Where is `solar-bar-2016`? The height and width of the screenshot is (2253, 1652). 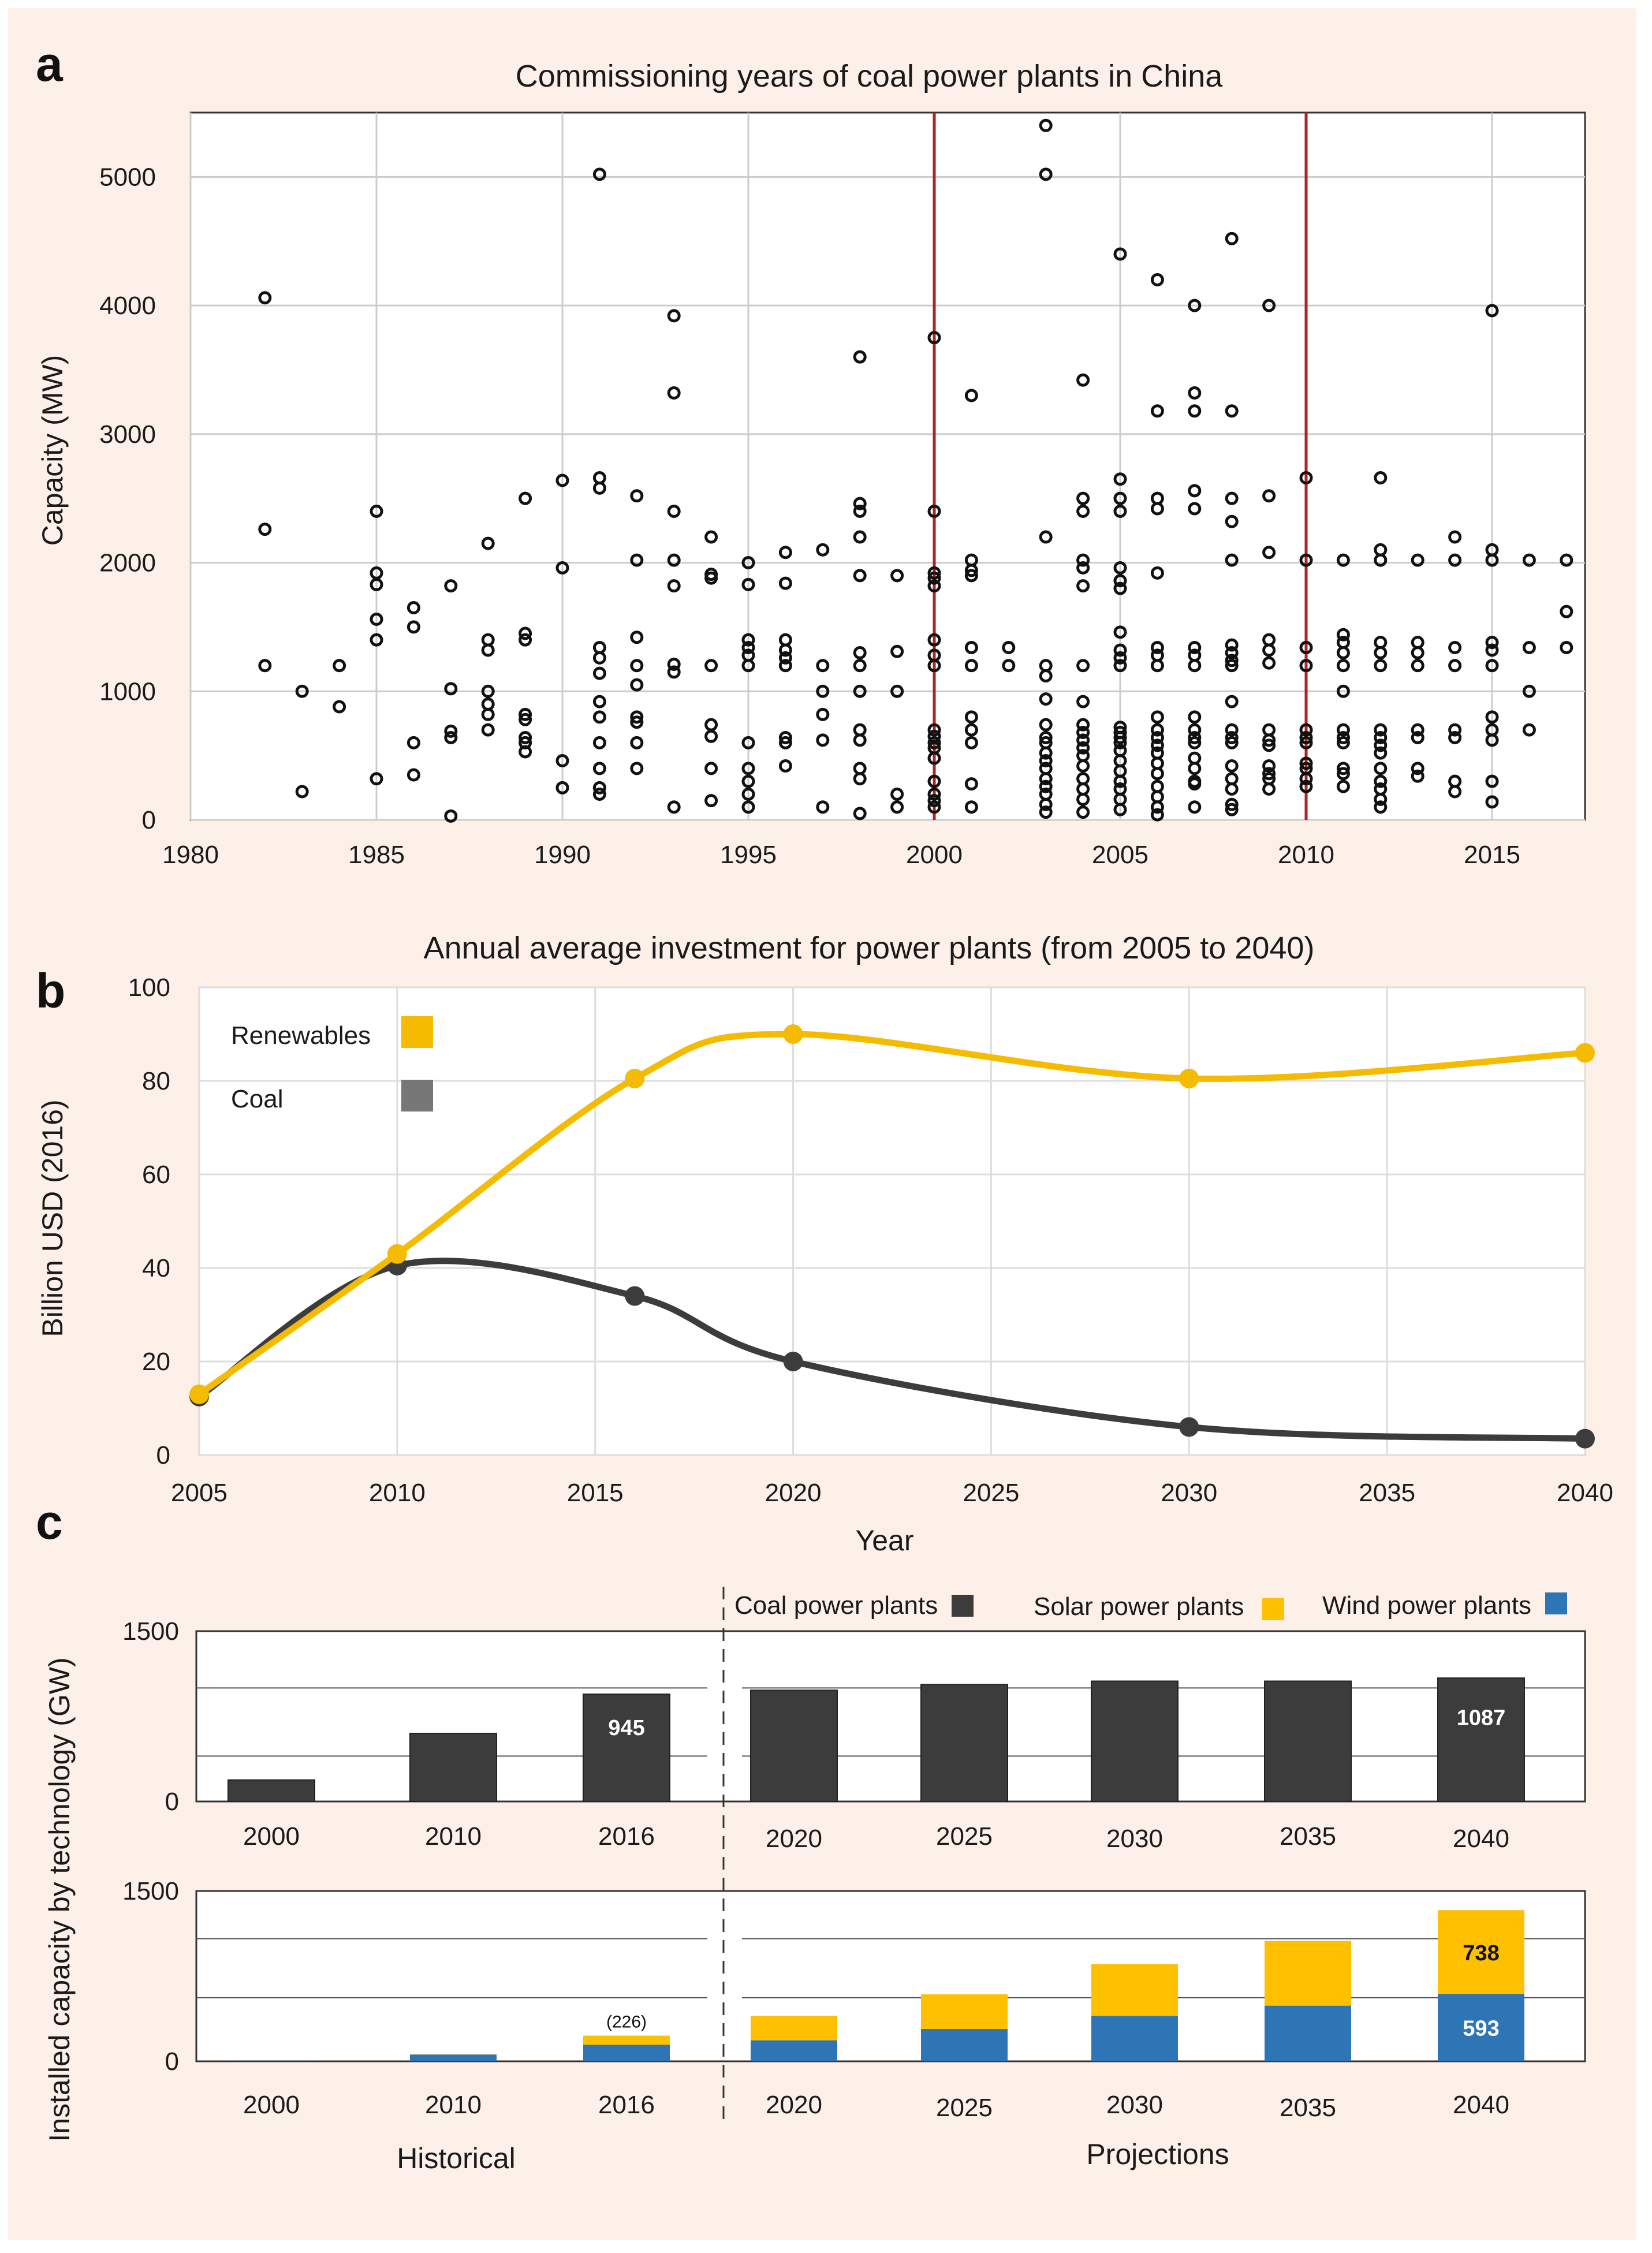
solar-bar-2016 is located at coordinates (626, 2040).